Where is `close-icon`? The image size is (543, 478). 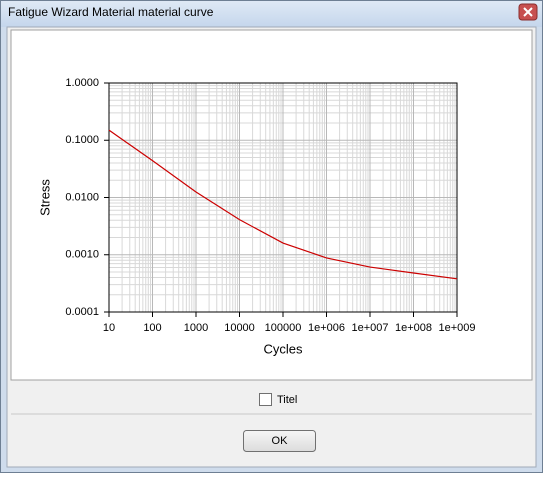
close-icon is located at coordinates (528, 12).